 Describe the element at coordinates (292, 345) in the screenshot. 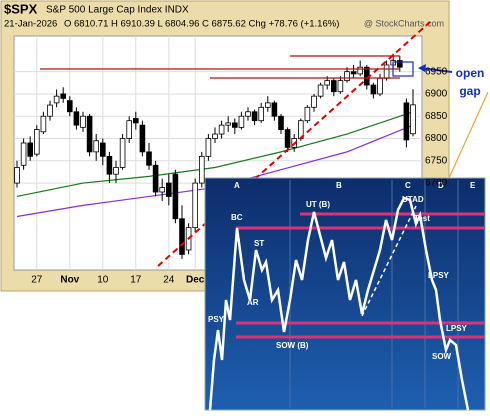

I see `event-label: SOW (B)` at that location.